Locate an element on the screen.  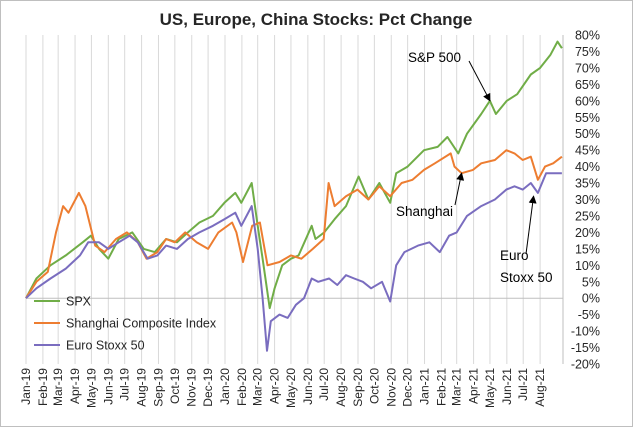
legend-label: Shanghai Composite Index is located at coordinates (141, 324).